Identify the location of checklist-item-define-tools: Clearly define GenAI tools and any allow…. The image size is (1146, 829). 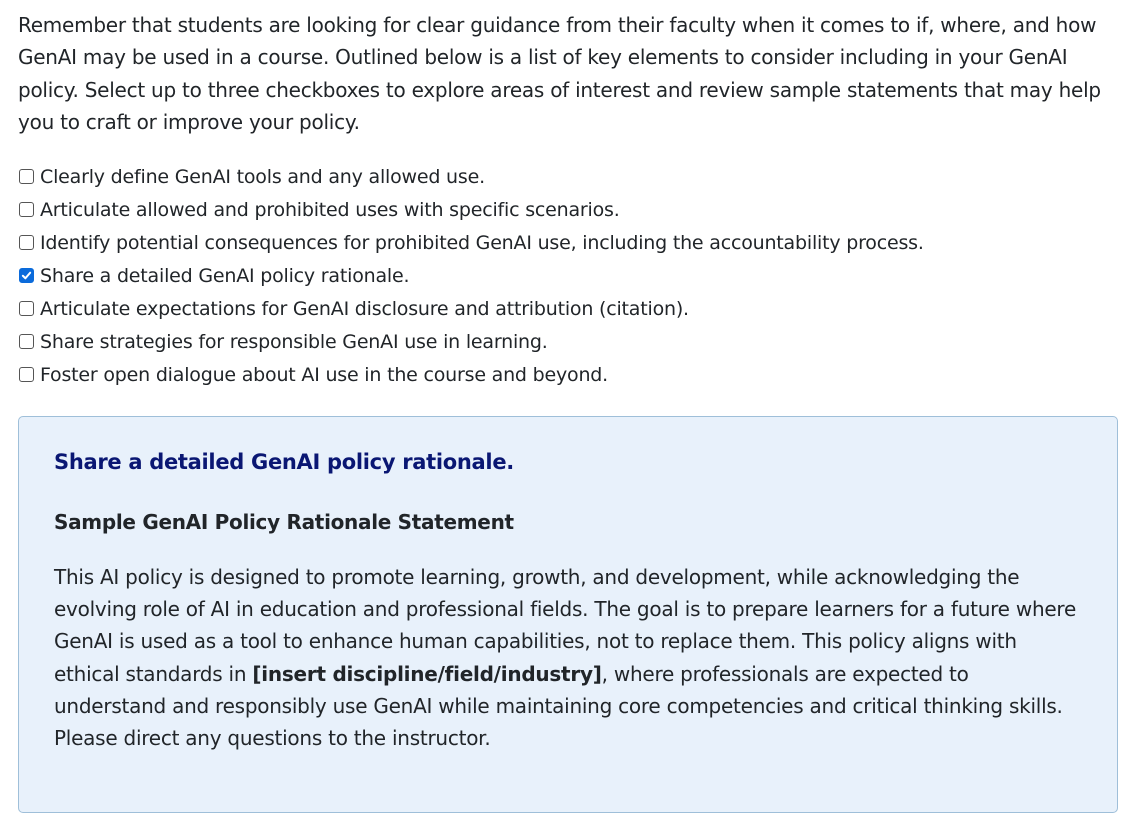
(568, 176).